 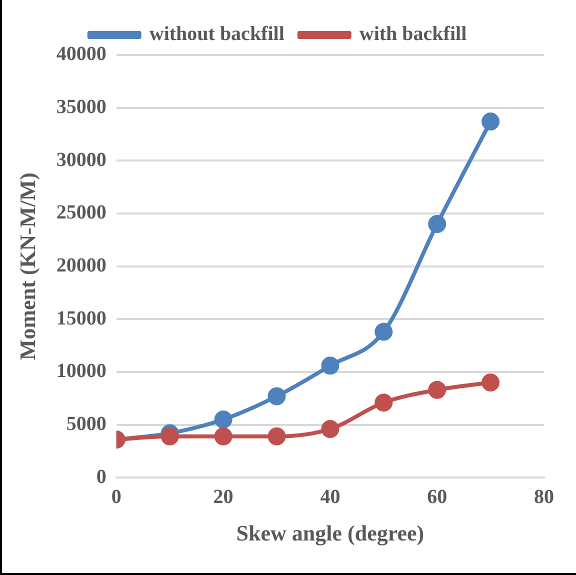 What do you see at coordinates (81, 54) in the screenshot?
I see `y-tick-label: 40000` at bounding box center [81, 54].